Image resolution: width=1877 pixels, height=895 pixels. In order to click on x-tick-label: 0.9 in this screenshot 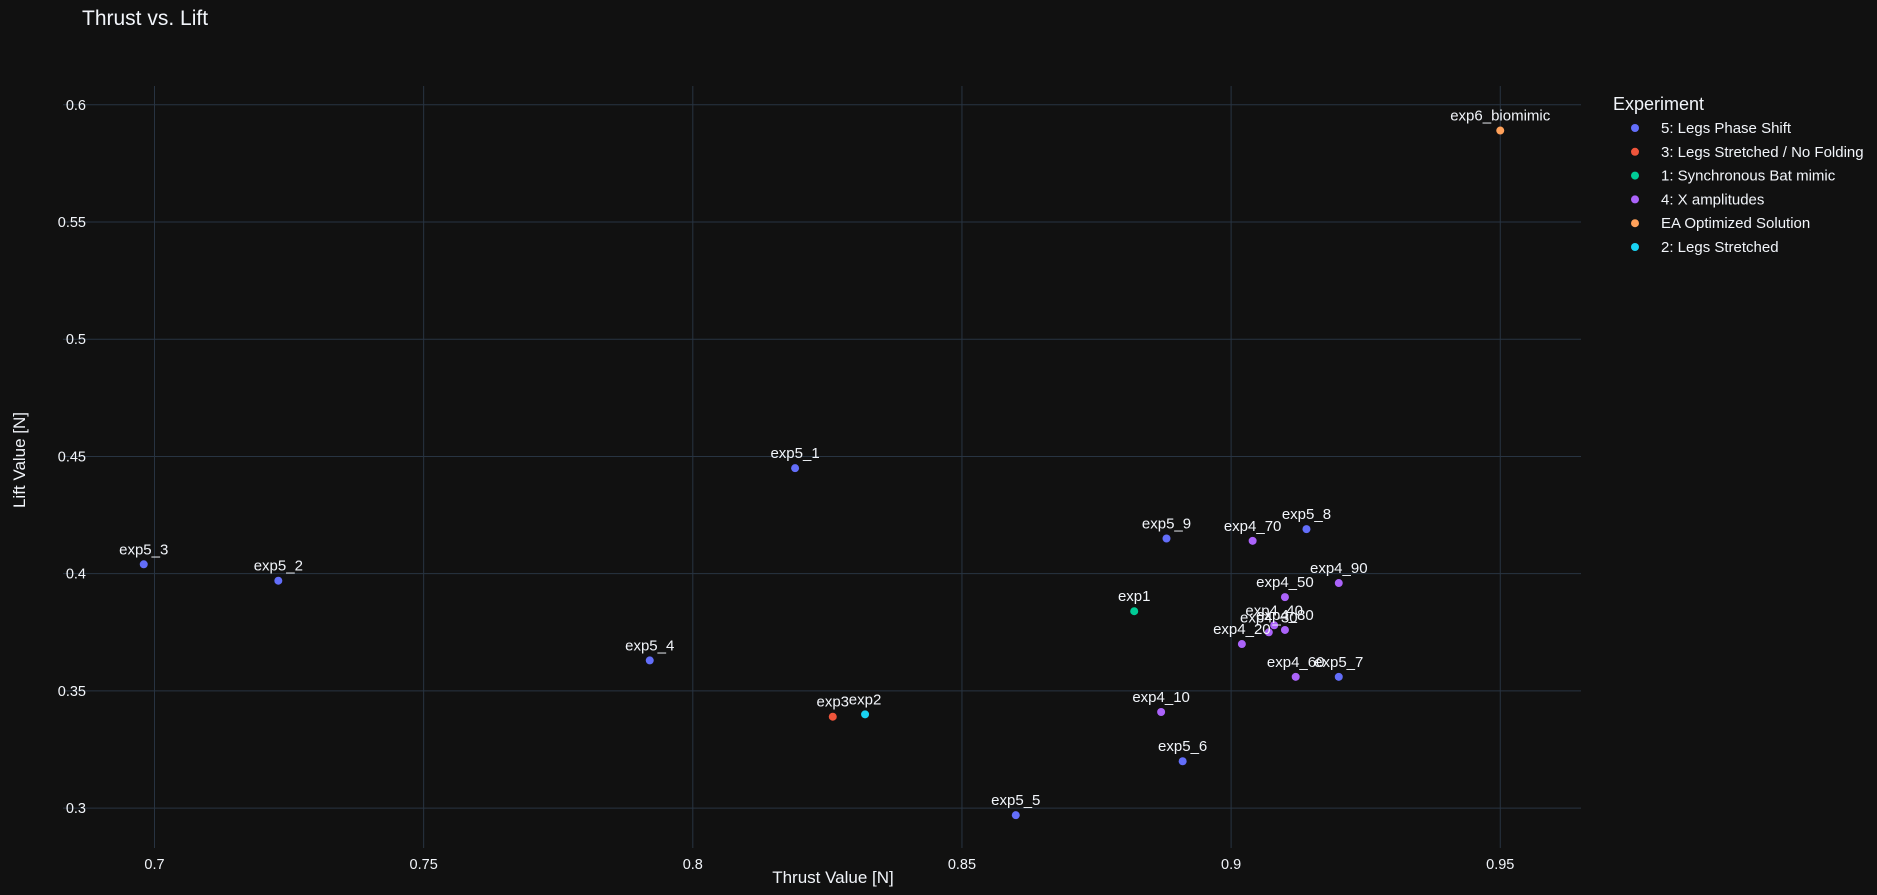, I will do `click(1231, 865)`.